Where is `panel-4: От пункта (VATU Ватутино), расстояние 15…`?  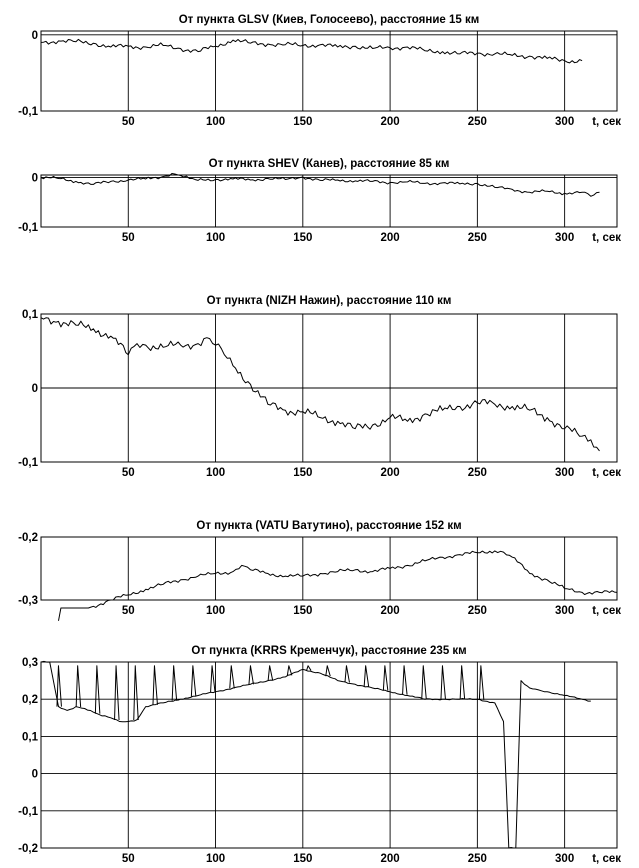 panel-4: От пункта (VATU Ватутино), расстояние 15… is located at coordinates (319, 570).